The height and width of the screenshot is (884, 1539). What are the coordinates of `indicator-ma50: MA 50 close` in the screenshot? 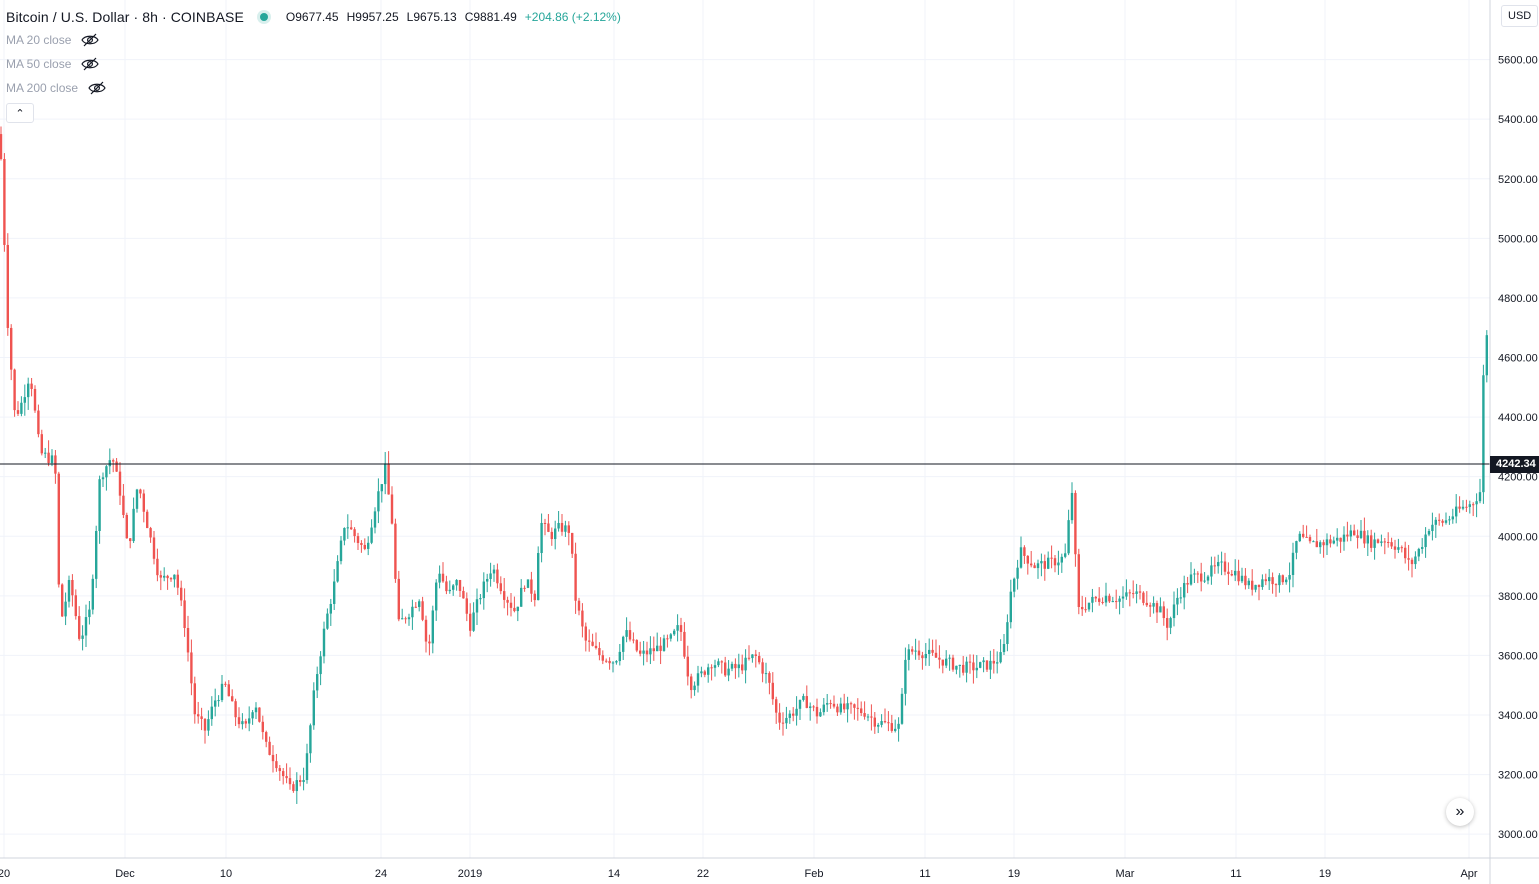 It's located at (317, 64).